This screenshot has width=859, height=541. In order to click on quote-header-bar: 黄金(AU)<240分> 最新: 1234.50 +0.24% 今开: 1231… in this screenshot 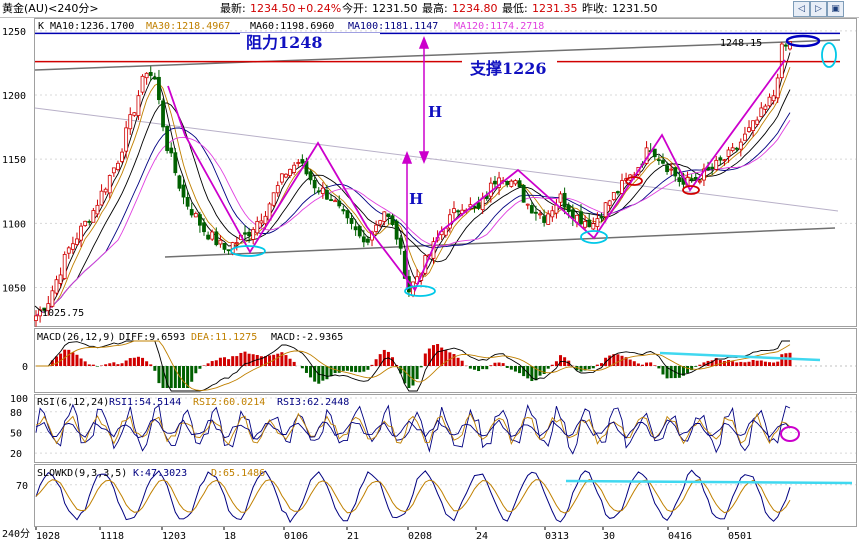, I will do `click(429, 9)`.